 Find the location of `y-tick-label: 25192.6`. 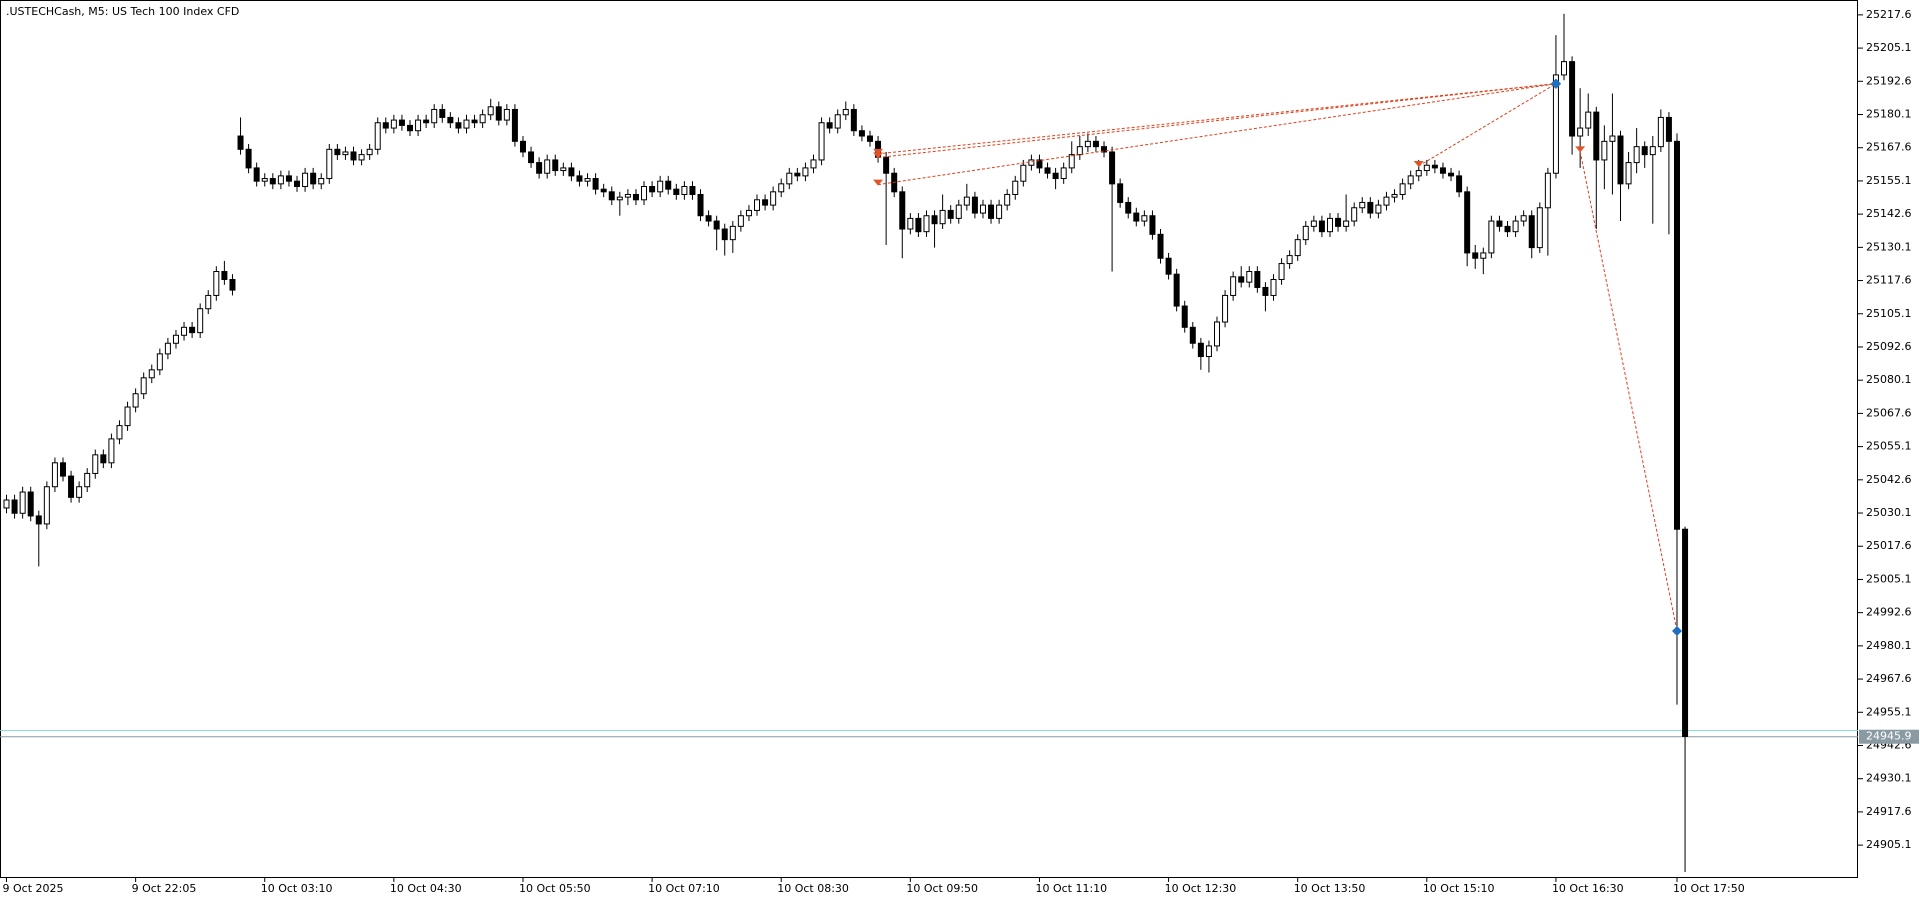

y-tick-label: 25192.6 is located at coordinates (1889, 80).